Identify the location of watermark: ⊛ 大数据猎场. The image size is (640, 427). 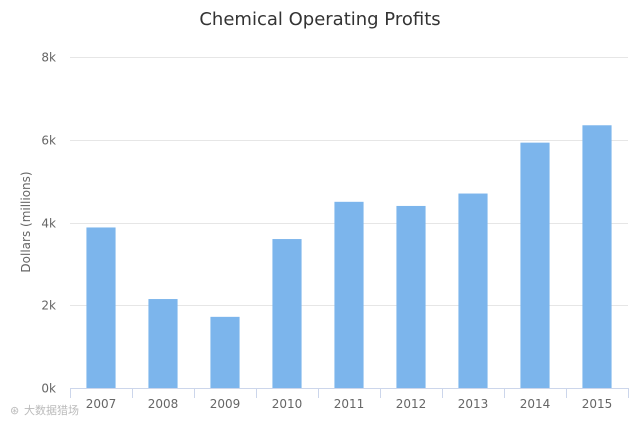
(44, 410).